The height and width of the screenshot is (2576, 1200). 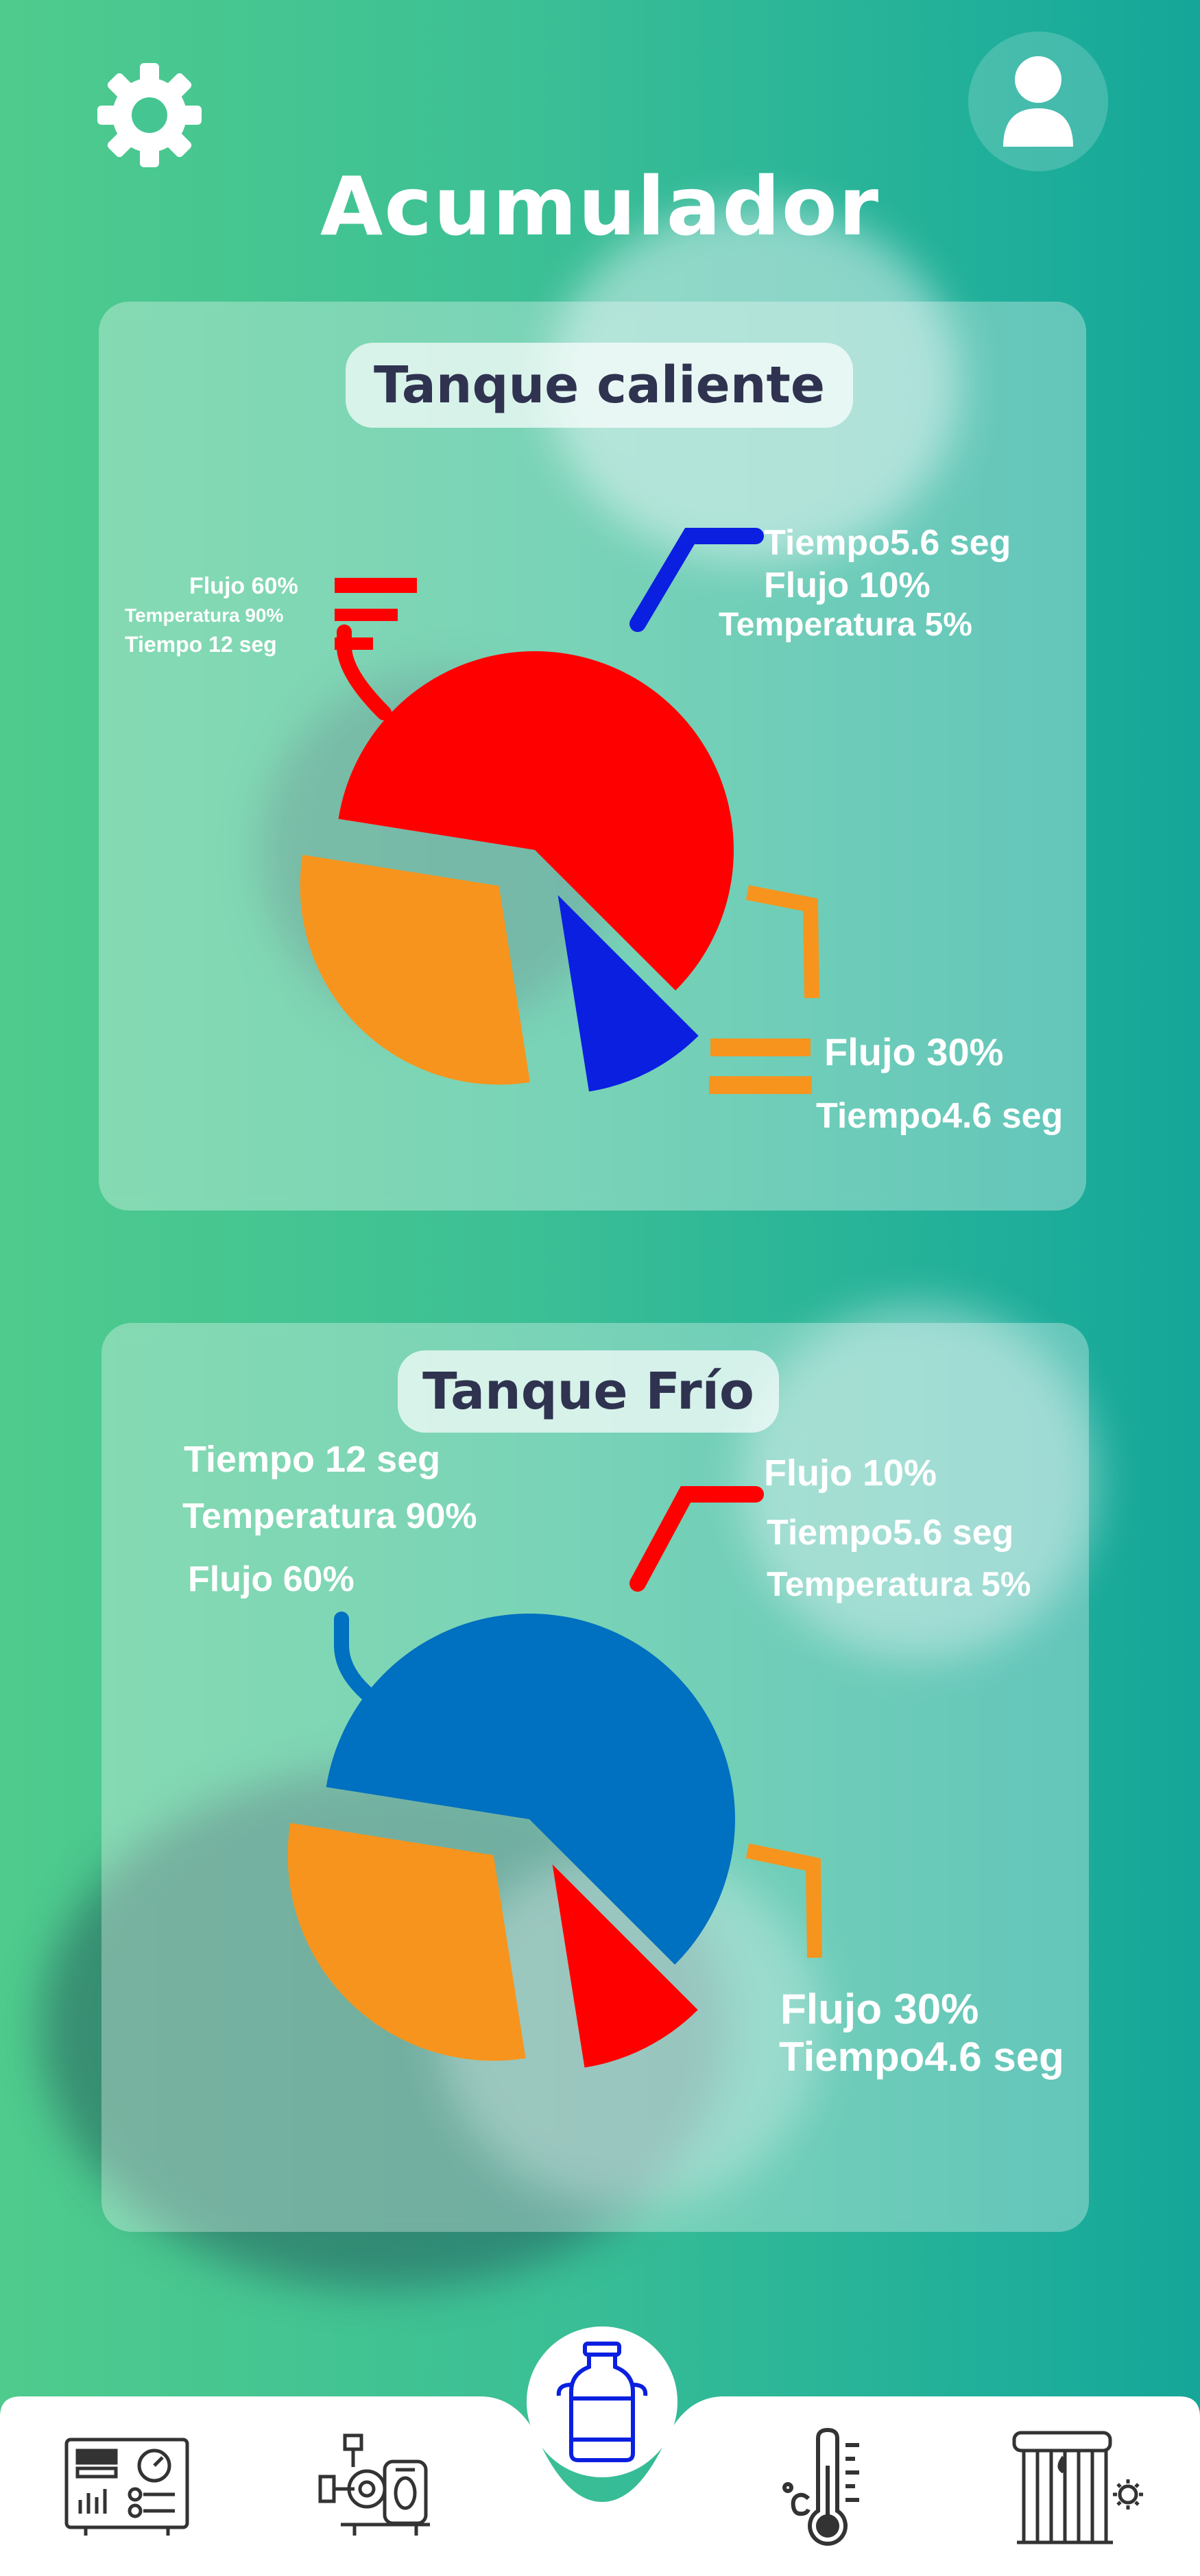 What do you see at coordinates (243, 586) in the screenshot?
I see `hot-large-label: Flujo 60%` at bounding box center [243, 586].